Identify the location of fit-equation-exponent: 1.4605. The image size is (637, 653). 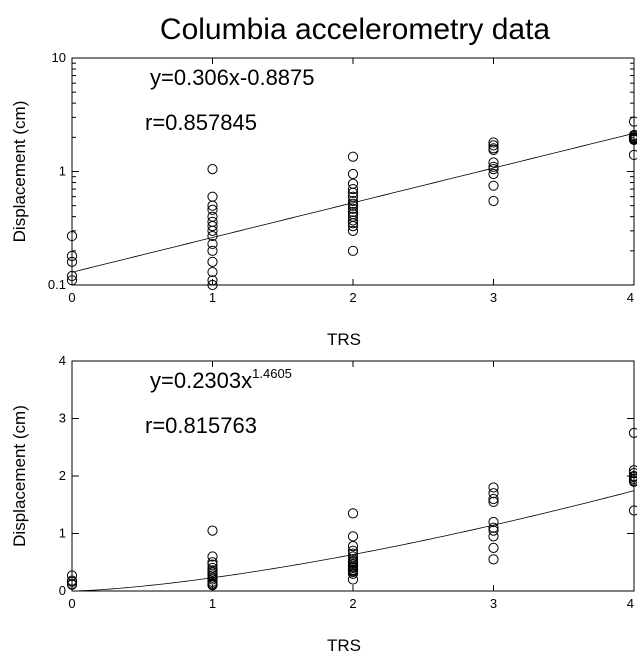
(272, 373).